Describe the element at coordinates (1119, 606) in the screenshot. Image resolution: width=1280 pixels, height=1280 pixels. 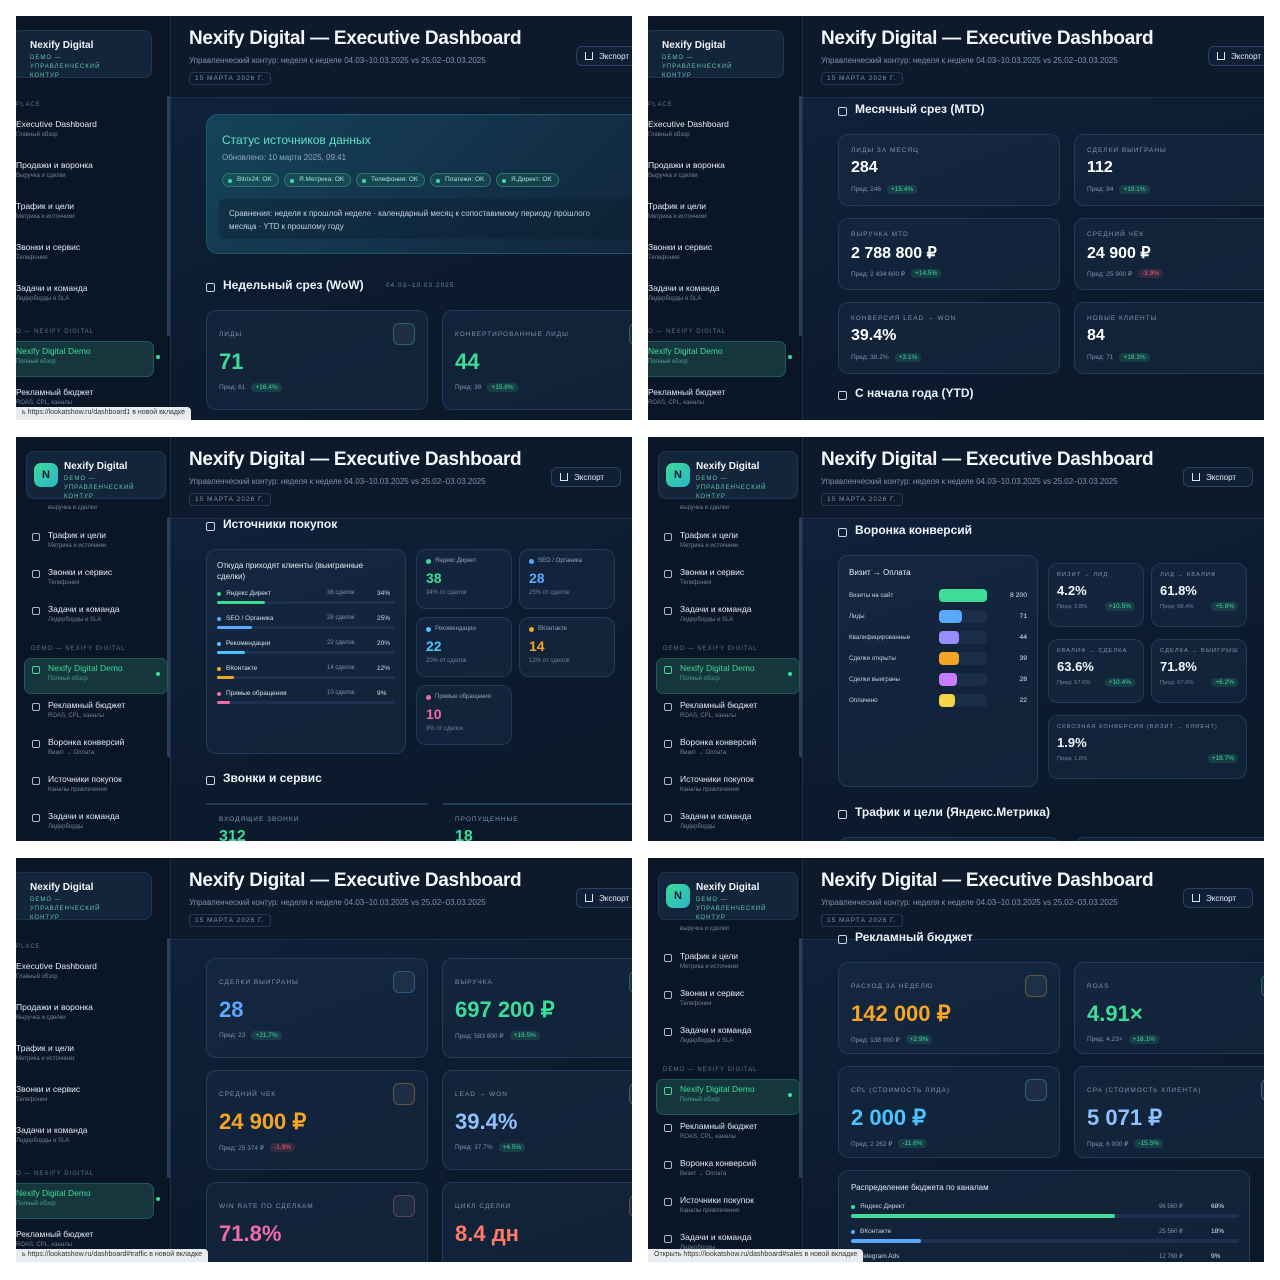
I see `delta-badge: +10.5%` at that location.